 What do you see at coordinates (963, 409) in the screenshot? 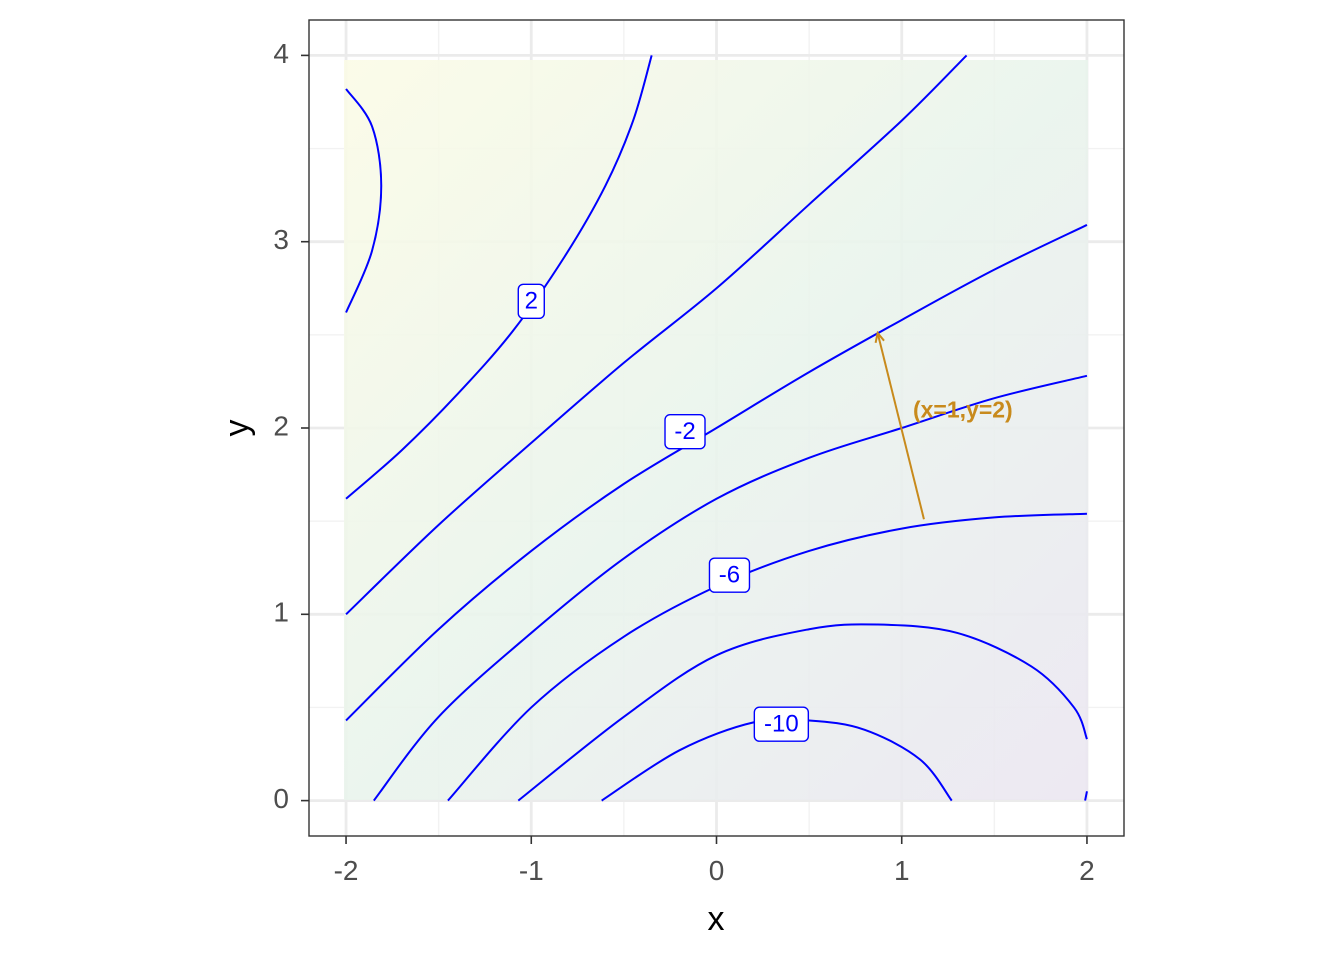
I see `annotation-label: (x=1,y=2)` at bounding box center [963, 409].